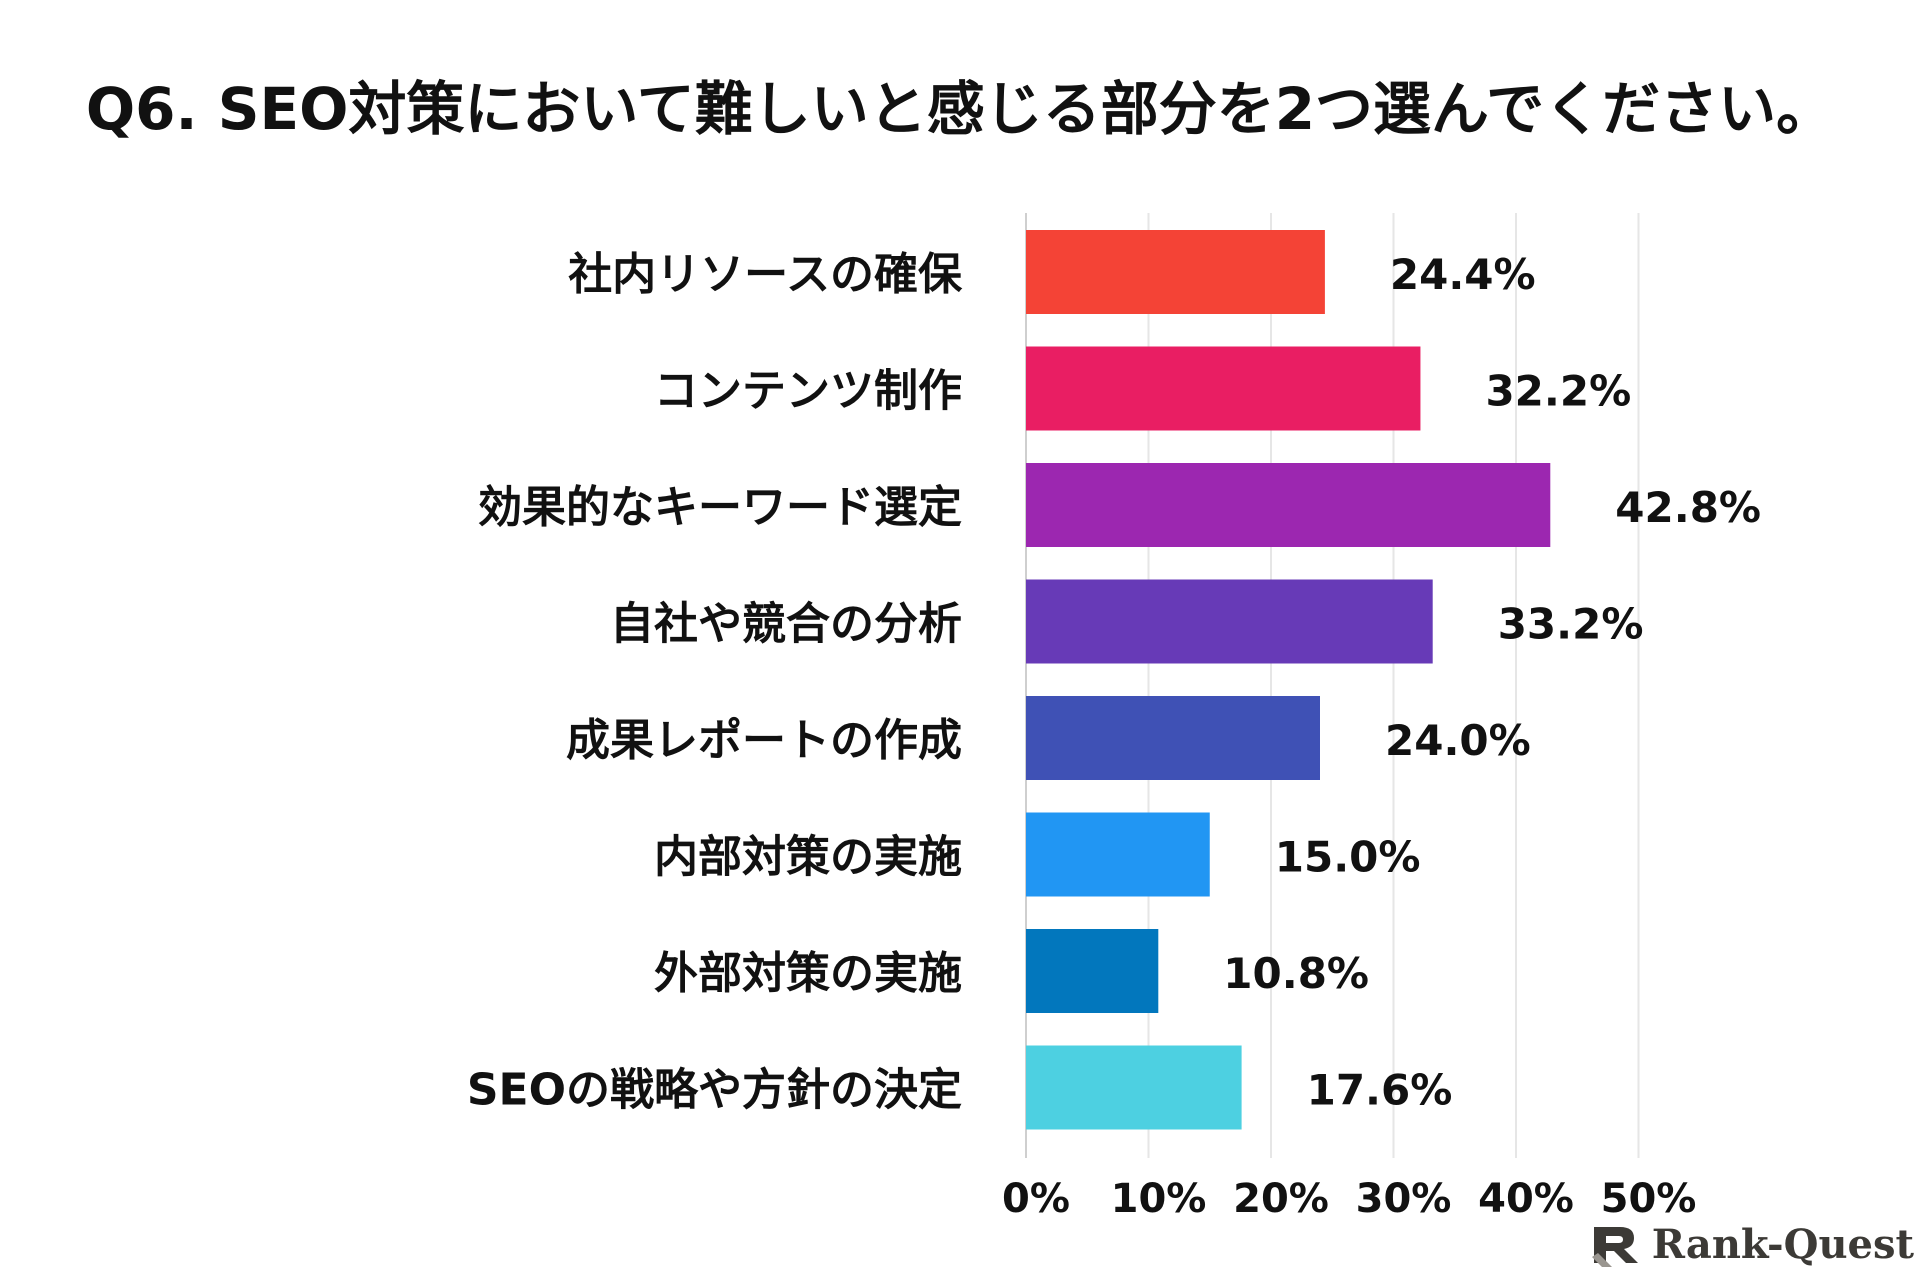 This screenshot has height=1280, width=1920. What do you see at coordinates (1571, 624) in the screenshot?
I see `value-label: 33.2%` at bounding box center [1571, 624].